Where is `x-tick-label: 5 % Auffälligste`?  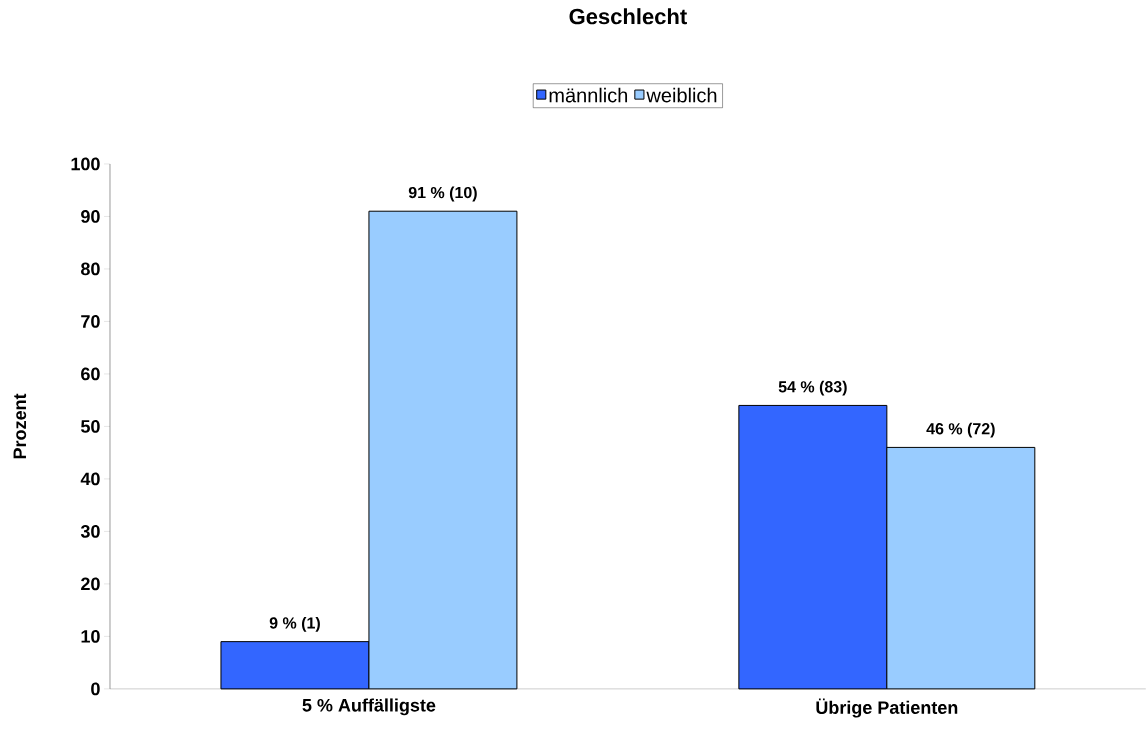 x-tick-label: 5 % Auffälligste is located at coordinates (369, 707).